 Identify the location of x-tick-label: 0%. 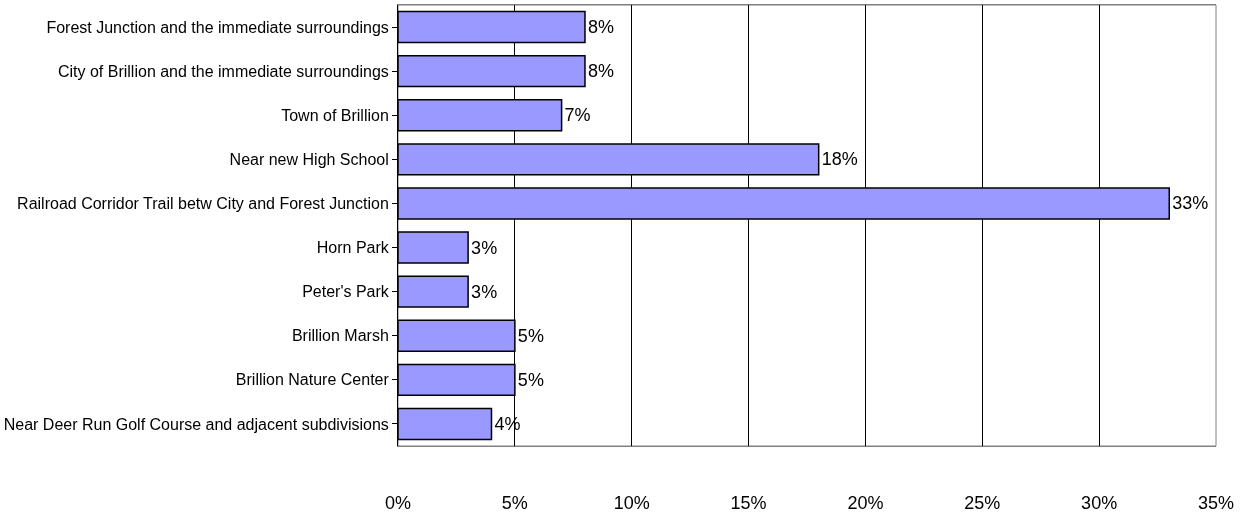
(398, 502).